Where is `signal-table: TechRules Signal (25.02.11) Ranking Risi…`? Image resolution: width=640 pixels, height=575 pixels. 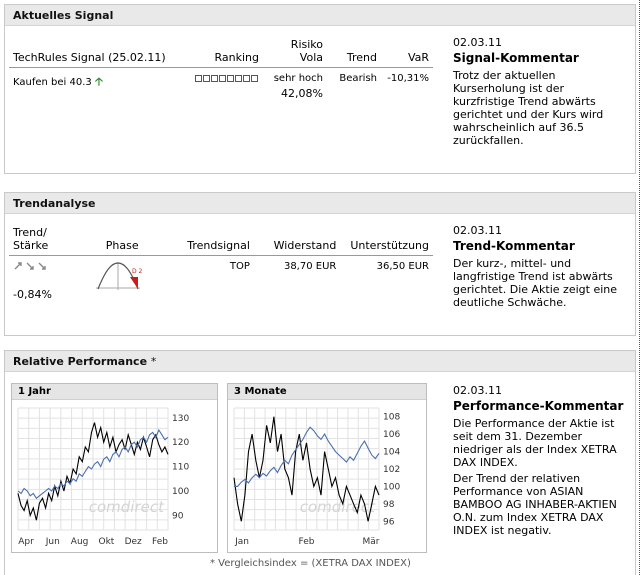
signal-table: TechRules Signal (25.02.11) Ranking Risi… is located at coordinates (221, 69).